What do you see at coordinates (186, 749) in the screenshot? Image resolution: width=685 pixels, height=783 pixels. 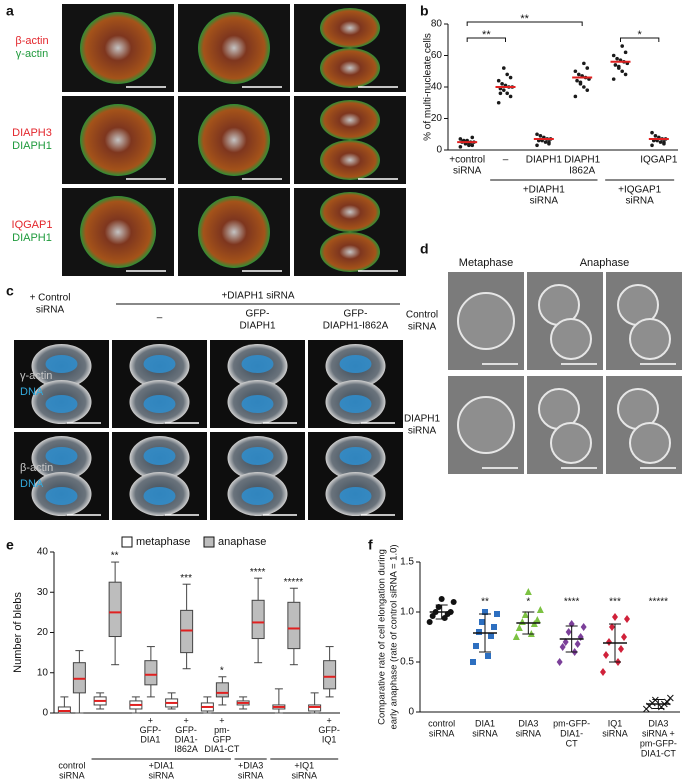 I see `x-tick-label: I862A` at bounding box center [186, 749].